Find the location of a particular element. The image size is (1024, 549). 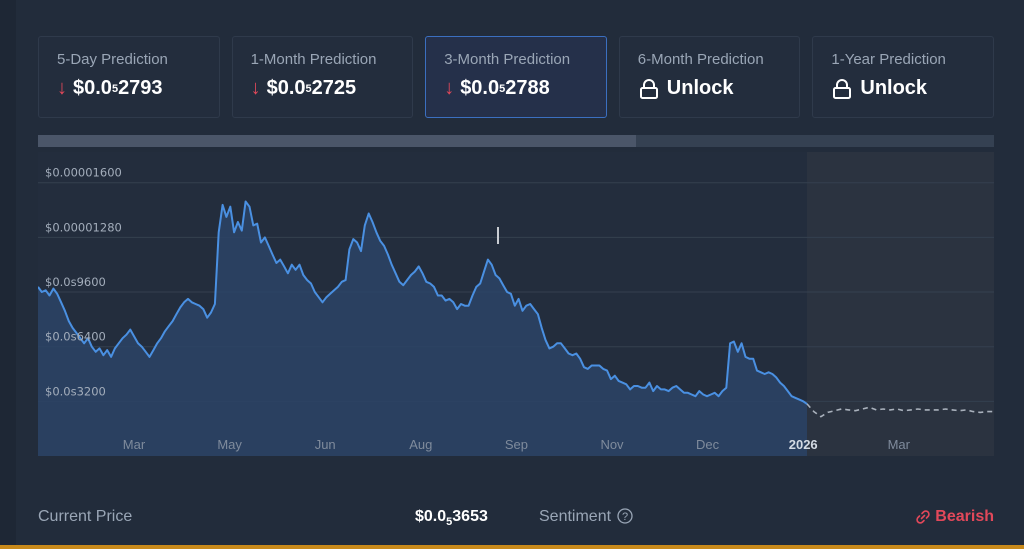

y-tick-label: $0.00001600 is located at coordinates (83, 173).